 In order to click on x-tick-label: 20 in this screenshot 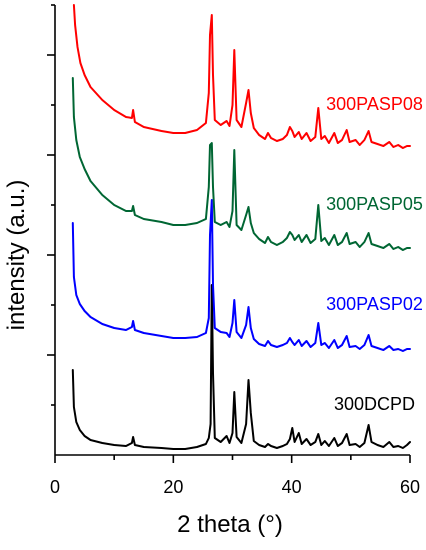, I will do `click(173, 487)`.